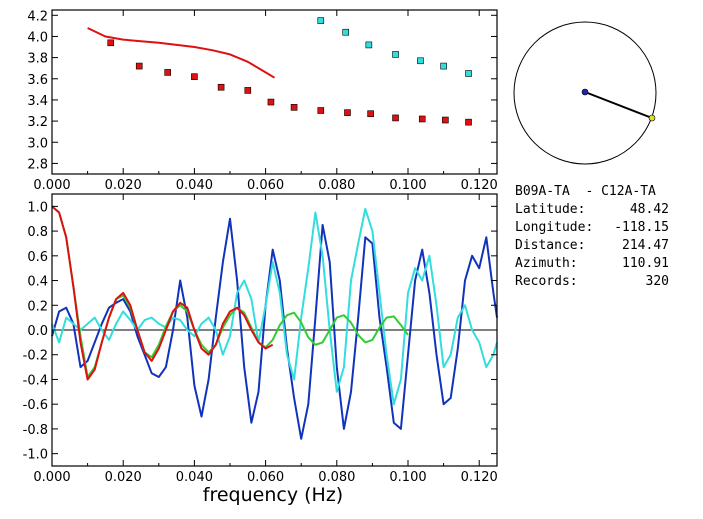 The width and height of the screenshot is (703, 519). I want to click on y-tick-label: 0.4, so click(37, 282).